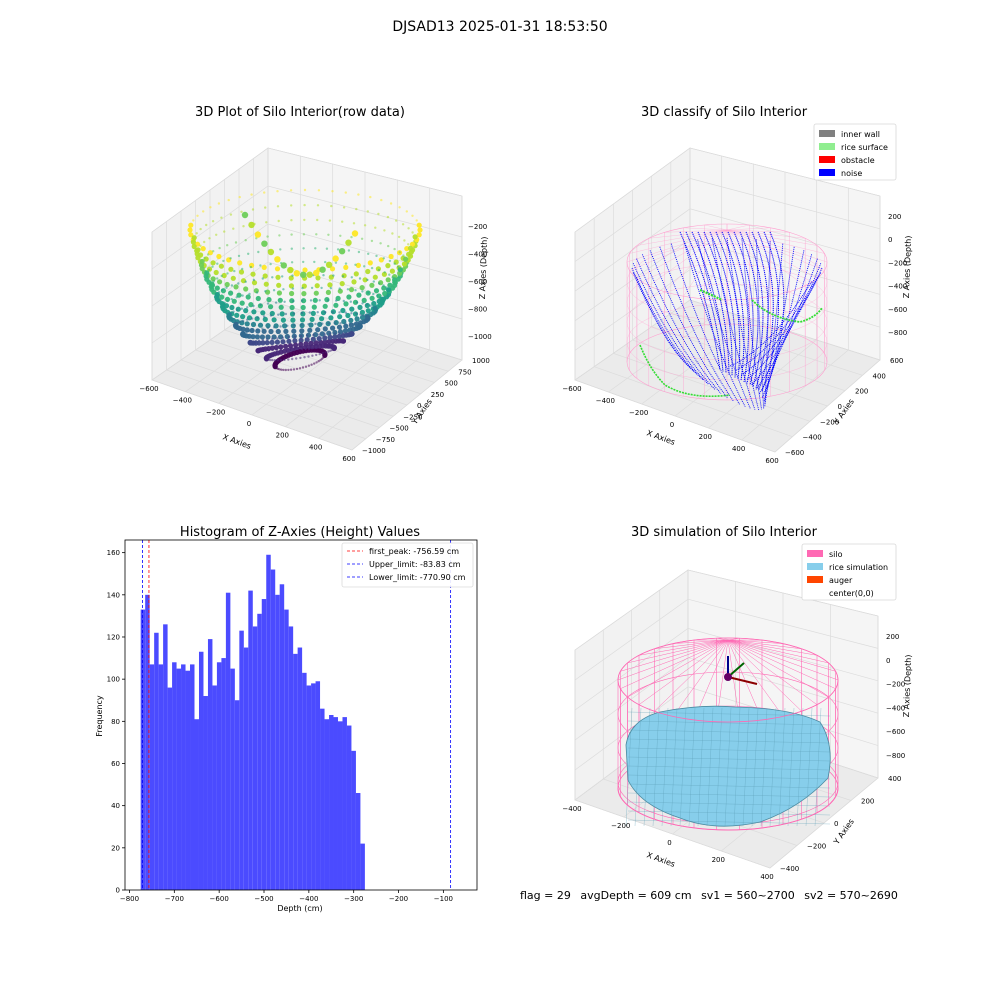 This screenshot has width=1000, height=1000. I want to click on x-axis-label: X Axies, so click(660, 437).